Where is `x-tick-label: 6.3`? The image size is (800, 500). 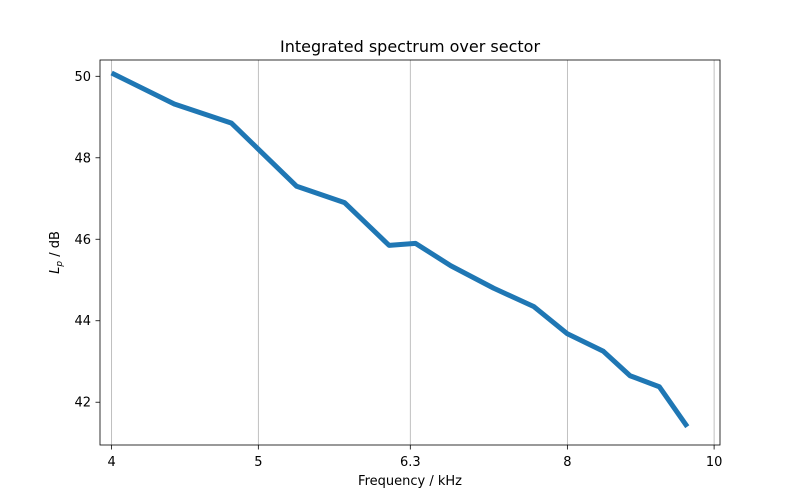 x-tick-label: 6.3 is located at coordinates (410, 462).